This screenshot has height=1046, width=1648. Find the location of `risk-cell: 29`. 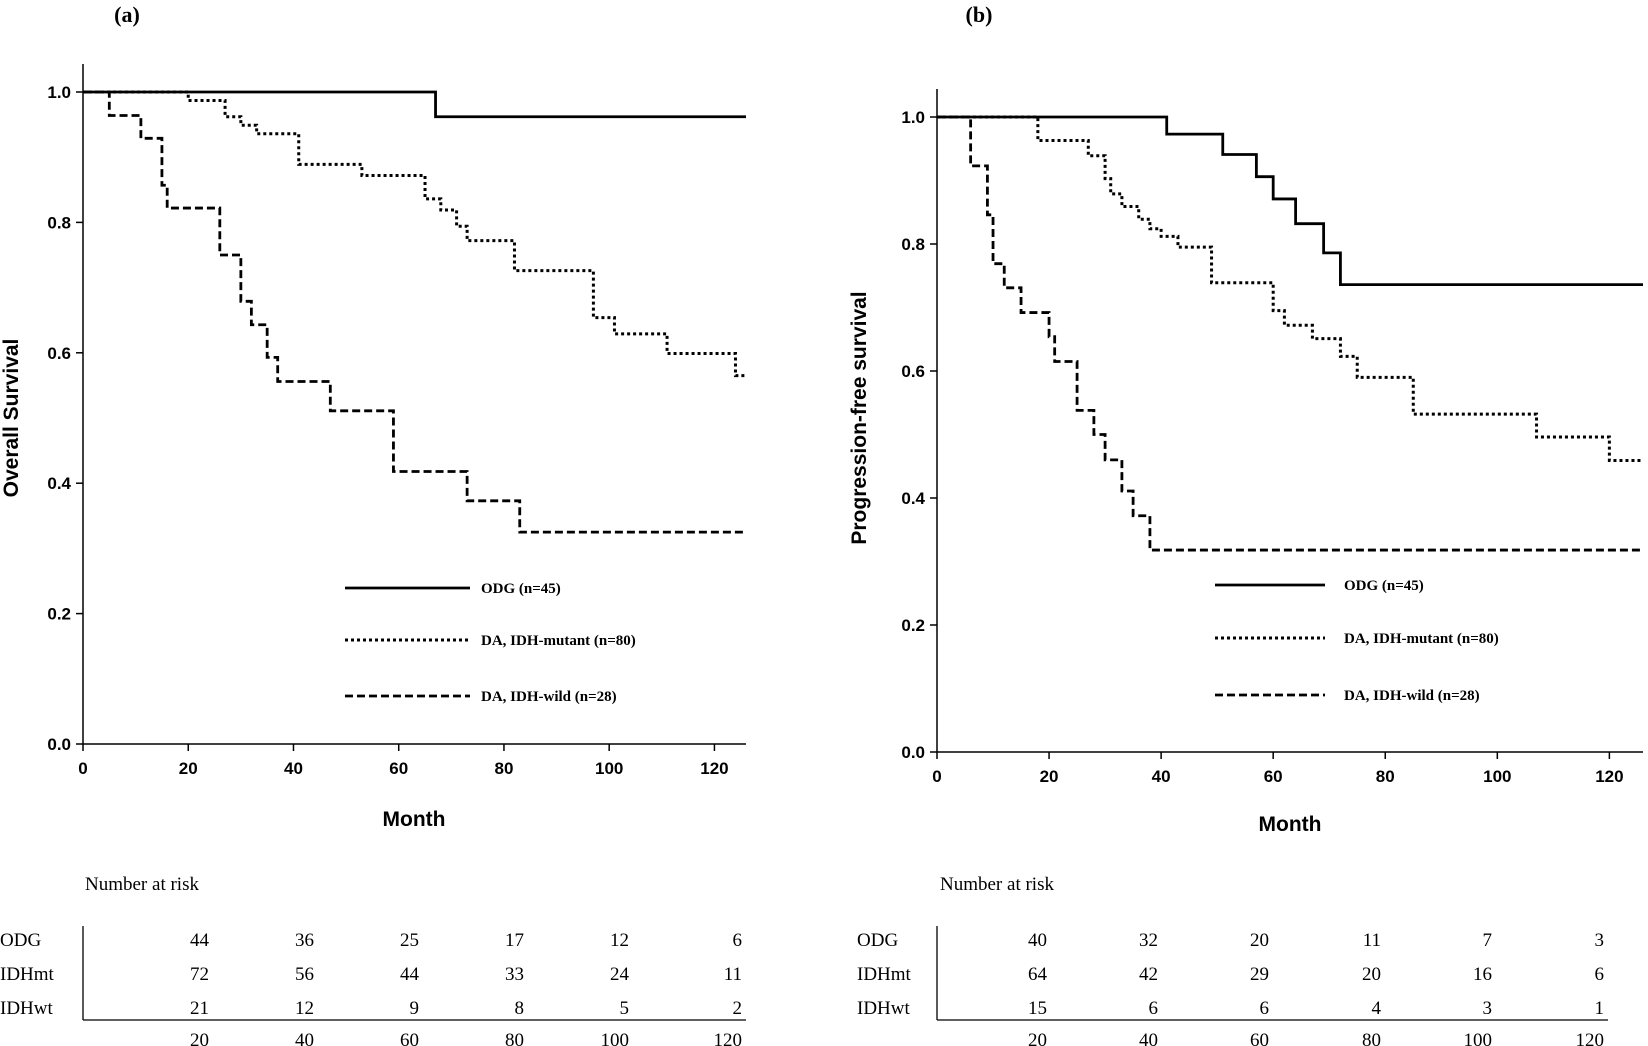

risk-cell: 29 is located at coordinates (1259, 974).